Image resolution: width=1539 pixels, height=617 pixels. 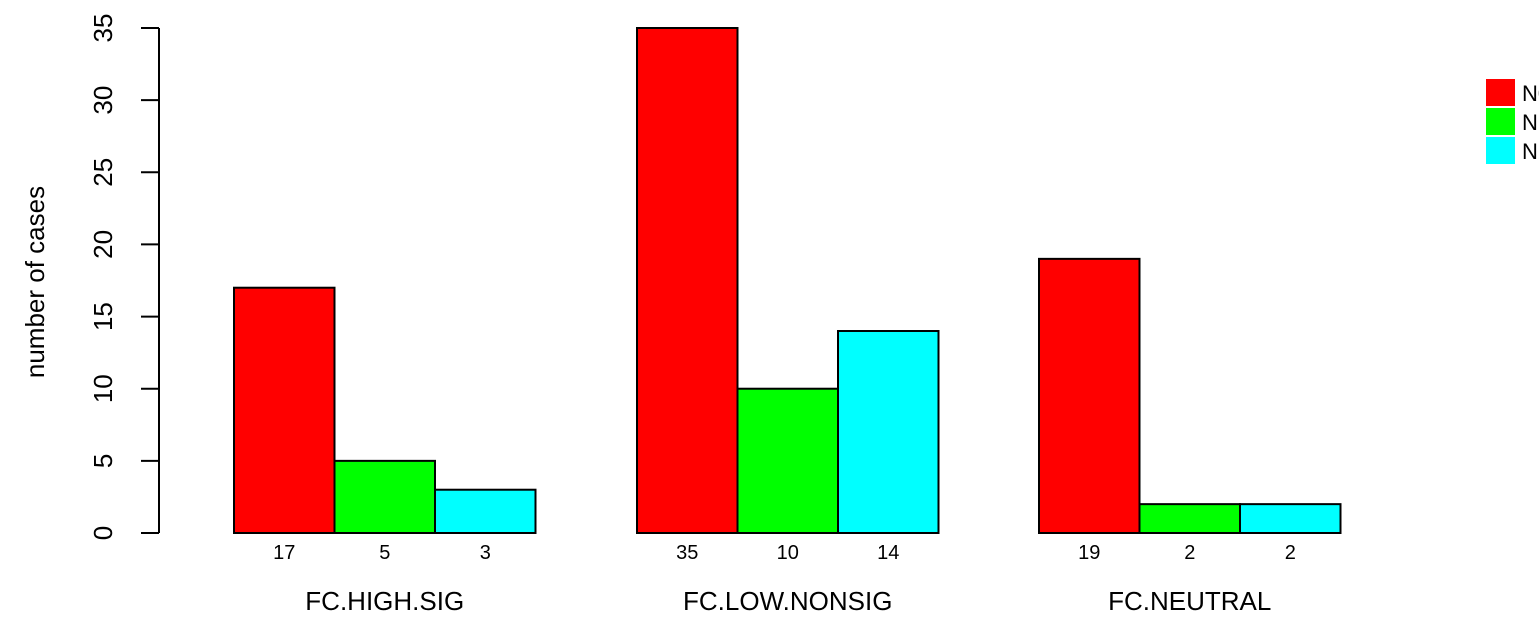 I want to click on bar-value-label: 17, so click(x=284, y=553).